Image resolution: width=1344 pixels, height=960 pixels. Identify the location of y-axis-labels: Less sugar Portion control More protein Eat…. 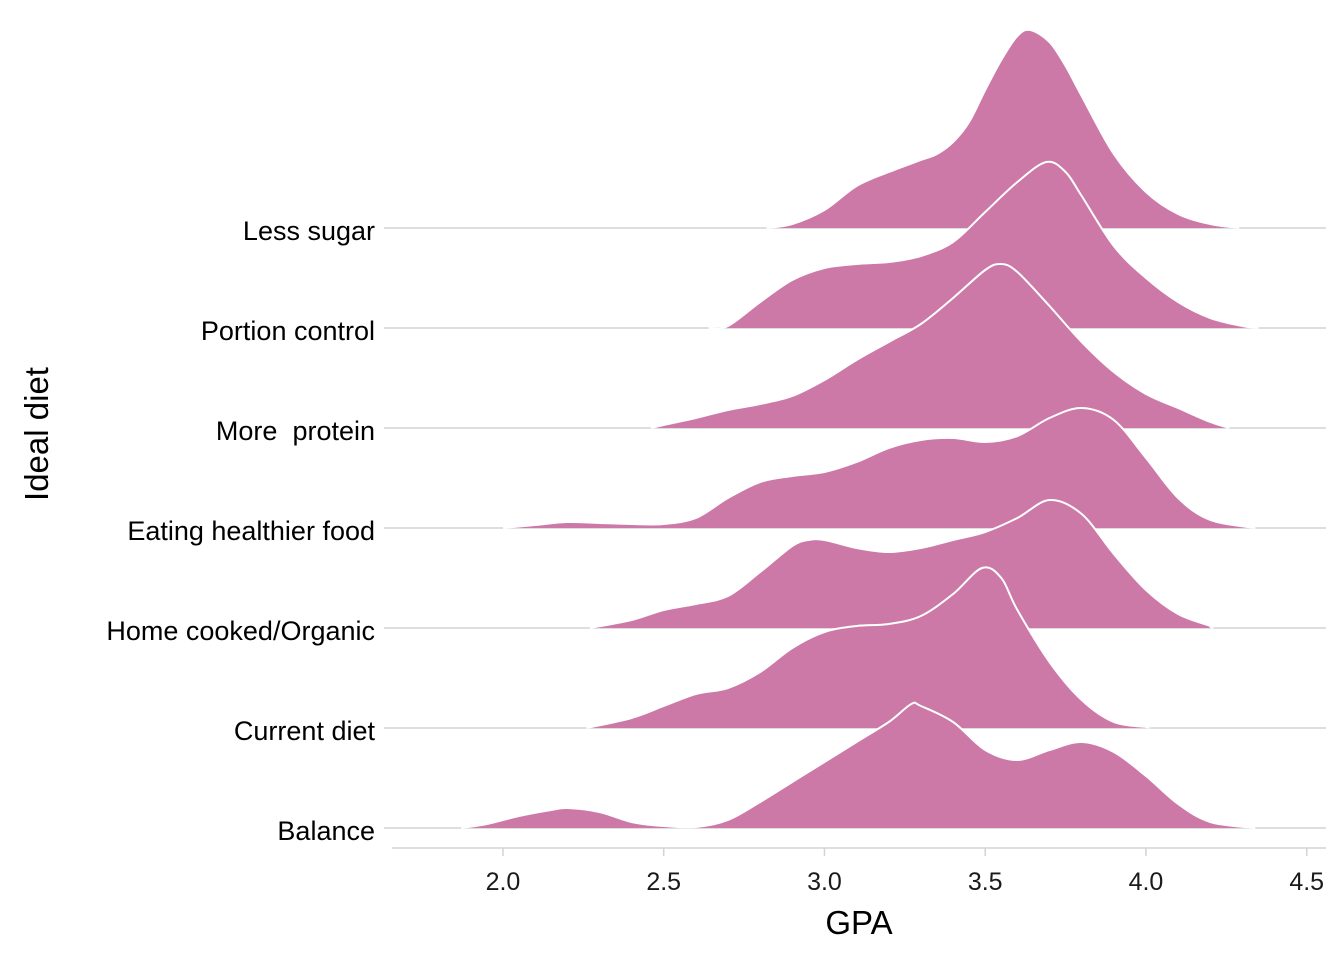
(240, 531).